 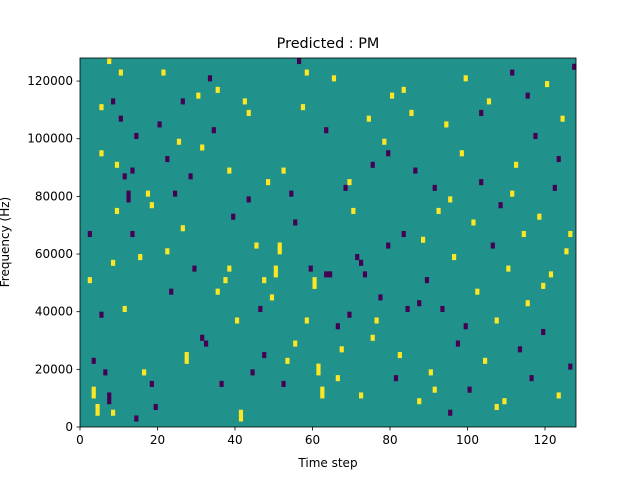 What do you see at coordinates (50, 81) in the screenshot?
I see `y-tick-label: 120000` at bounding box center [50, 81].